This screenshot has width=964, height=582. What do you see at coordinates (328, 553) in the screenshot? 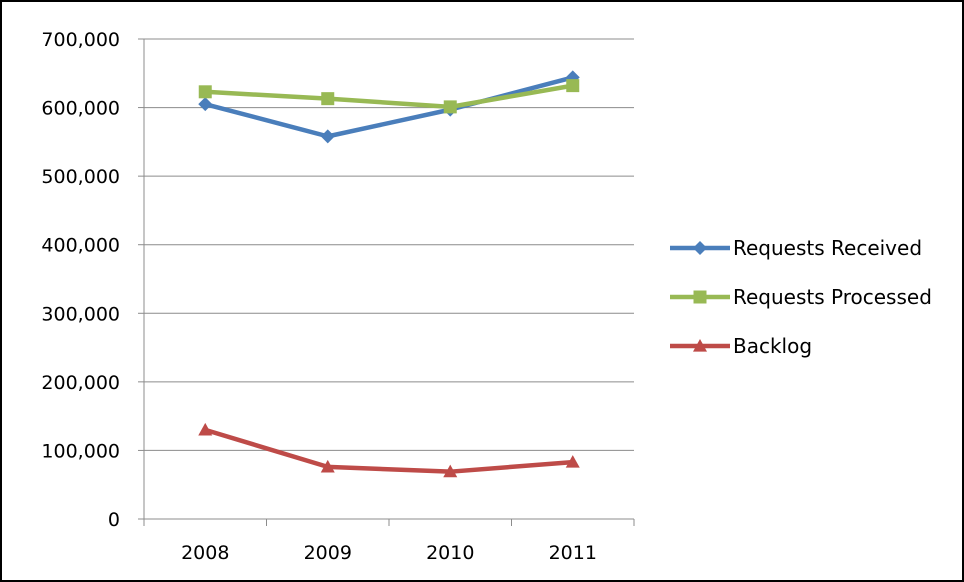
I see `x-tick-label: 2009` at bounding box center [328, 553].